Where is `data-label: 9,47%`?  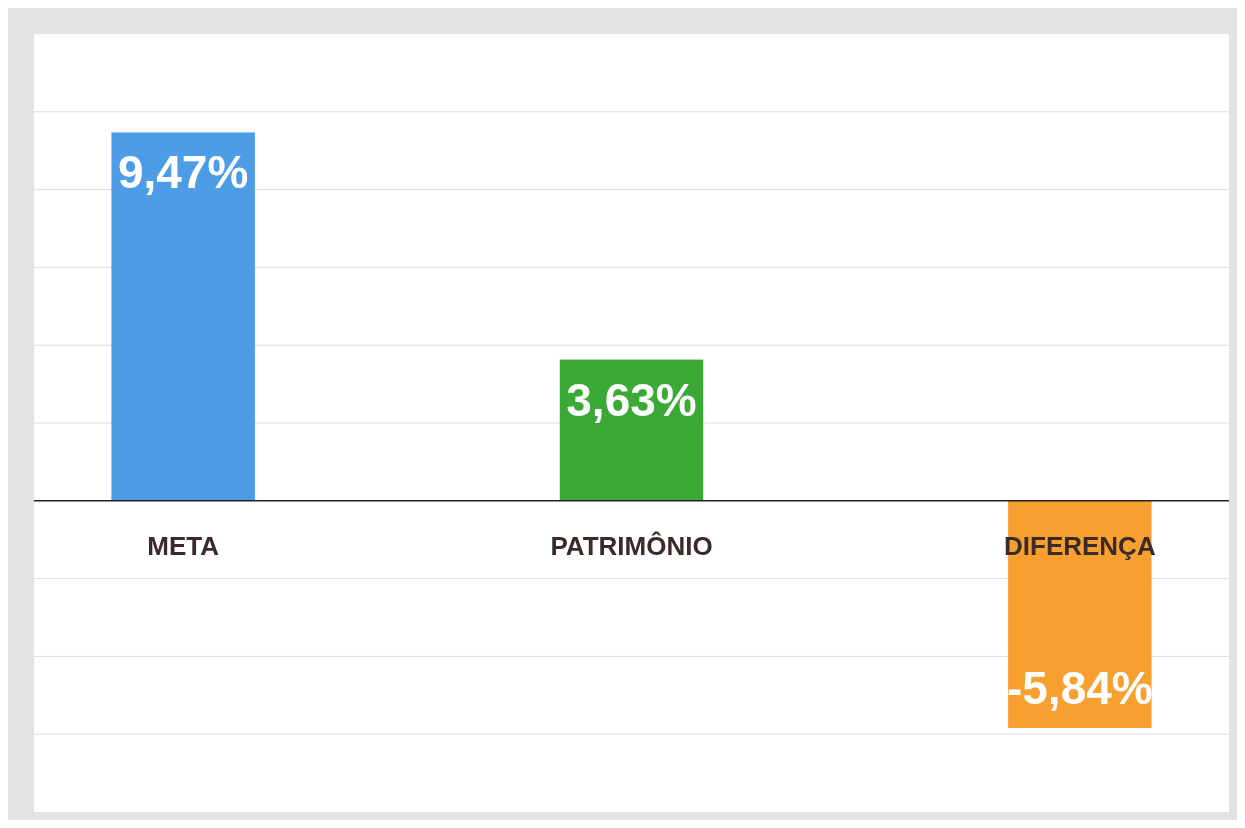 data-label: 9,47% is located at coordinates (183, 172).